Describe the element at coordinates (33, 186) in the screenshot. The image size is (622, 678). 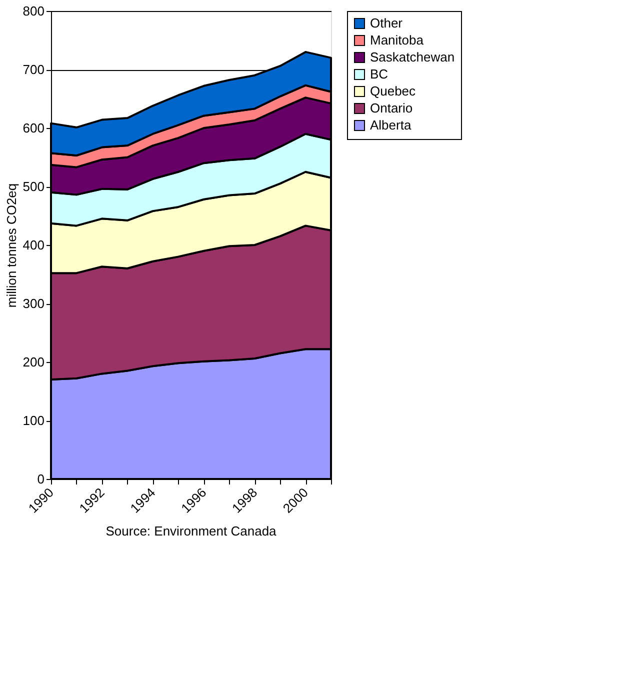
I see `y-tick-label: 500` at that location.